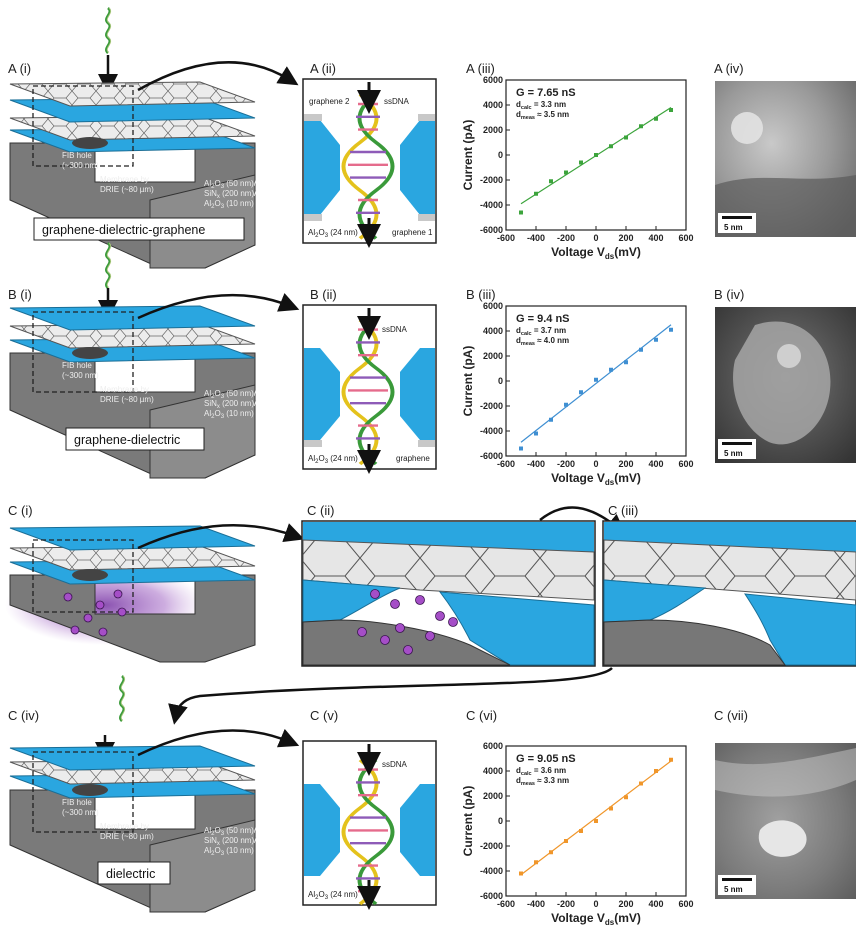  What do you see at coordinates (333, 459) in the screenshot?
I see `al2o3-label-b: Al2O3 (24 nm)` at bounding box center [333, 459].